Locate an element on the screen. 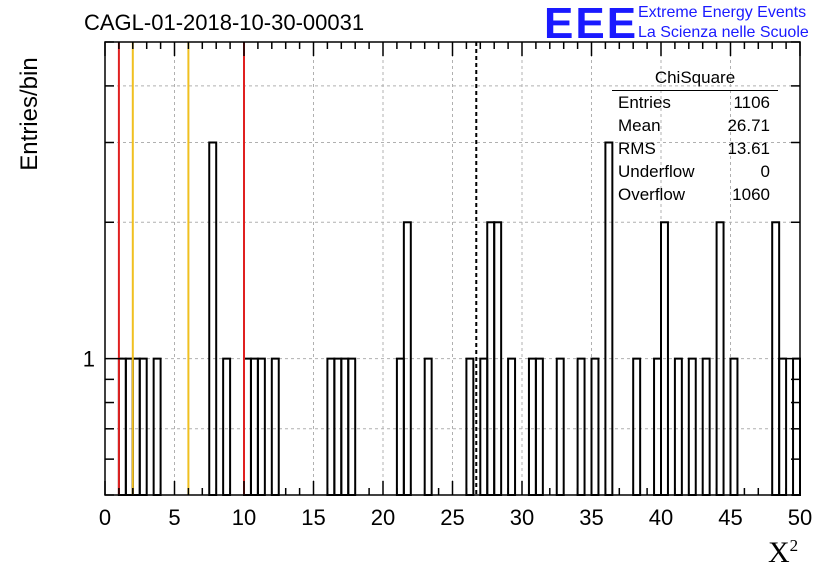  x-tick-label: 45 is located at coordinates (730, 517).